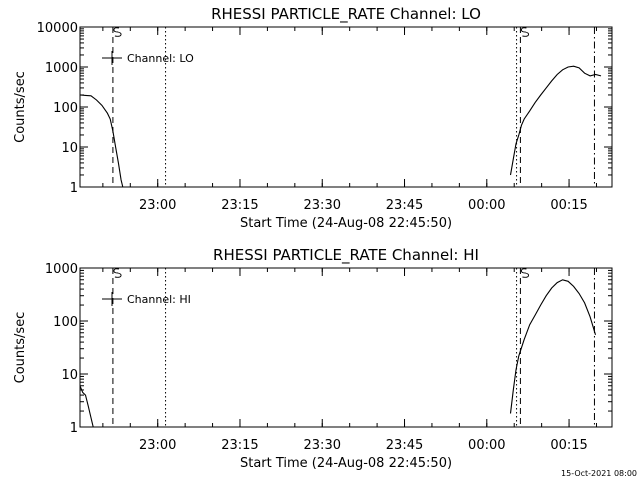 The height and width of the screenshot is (480, 640). What do you see at coordinates (65, 108) in the screenshot?
I see `lo-y-tick-label: 100` at bounding box center [65, 108].